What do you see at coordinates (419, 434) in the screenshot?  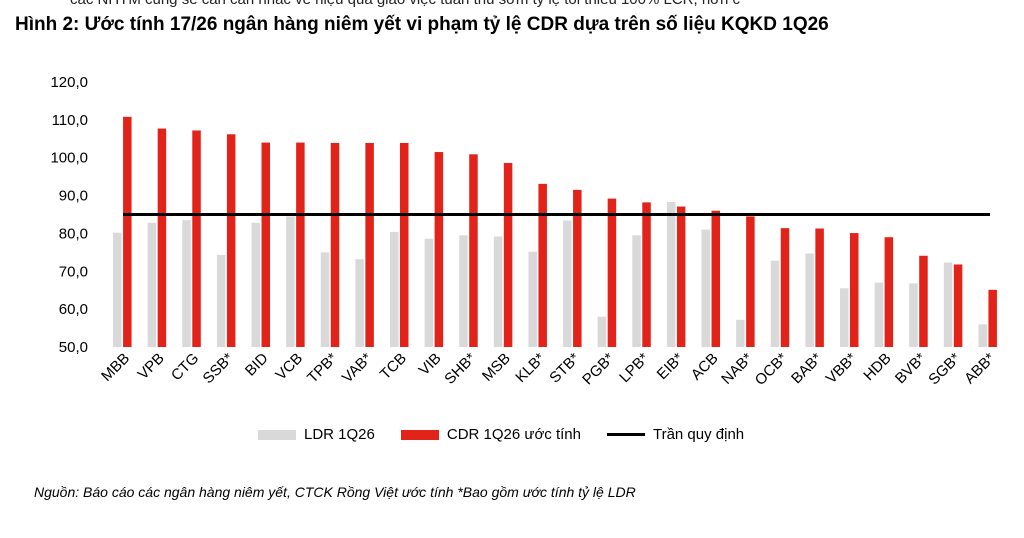 I see `legend-swatch-cdr` at bounding box center [419, 434].